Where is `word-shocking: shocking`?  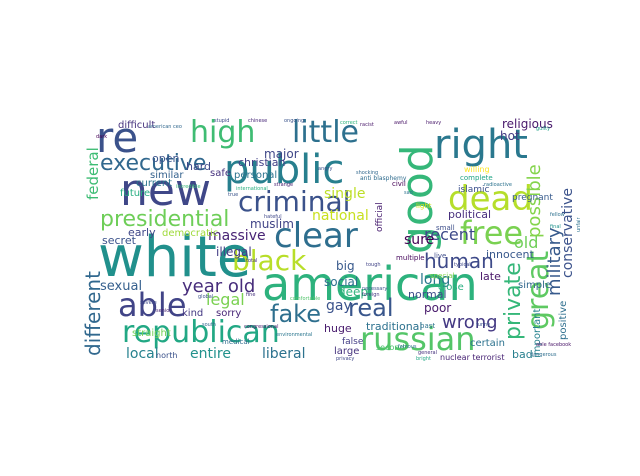 word-shocking: shocking is located at coordinates (367, 173).